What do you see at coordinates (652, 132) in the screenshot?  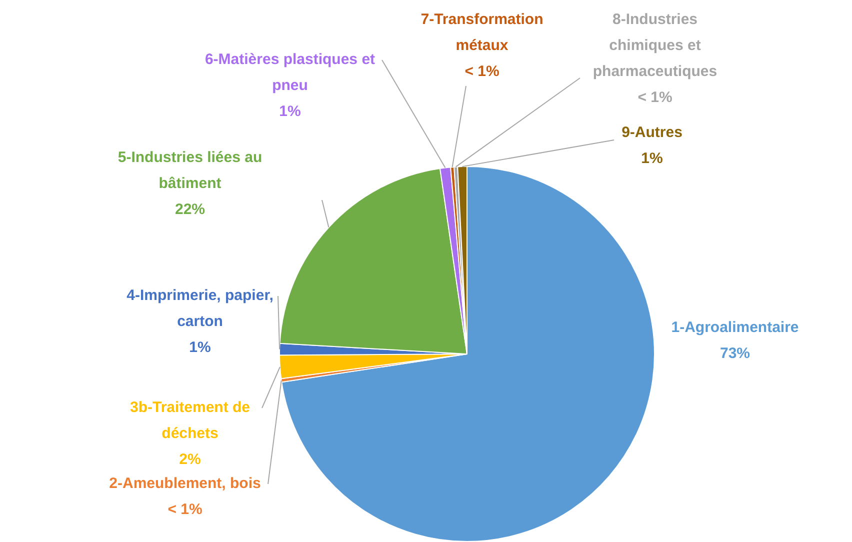 I see `slice-label: 9-Autres` at bounding box center [652, 132].